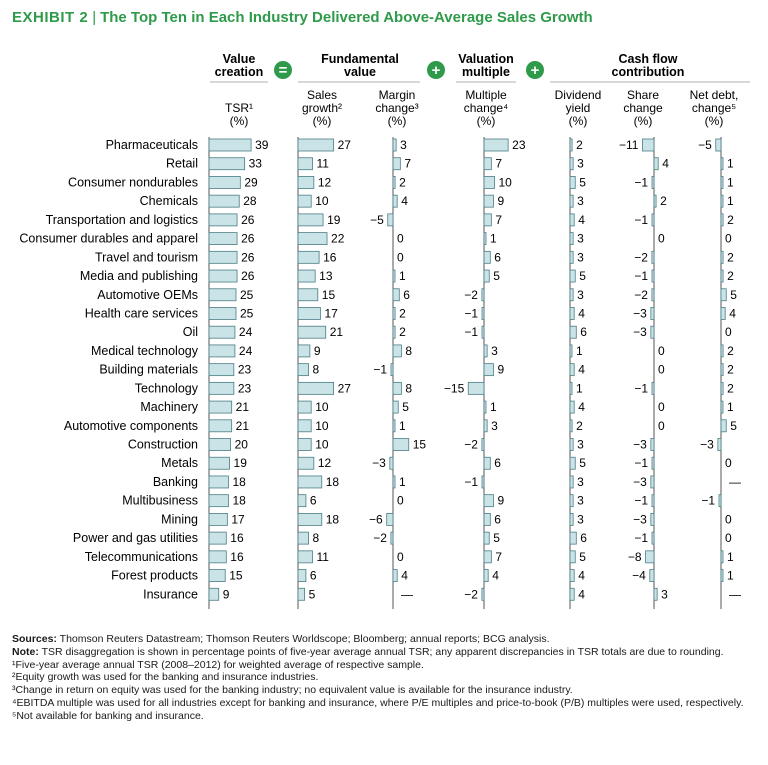 This screenshot has width=768, height=765. Describe the element at coordinates (735, 594) in the screenshot. I see `value-missing: —` at that location.